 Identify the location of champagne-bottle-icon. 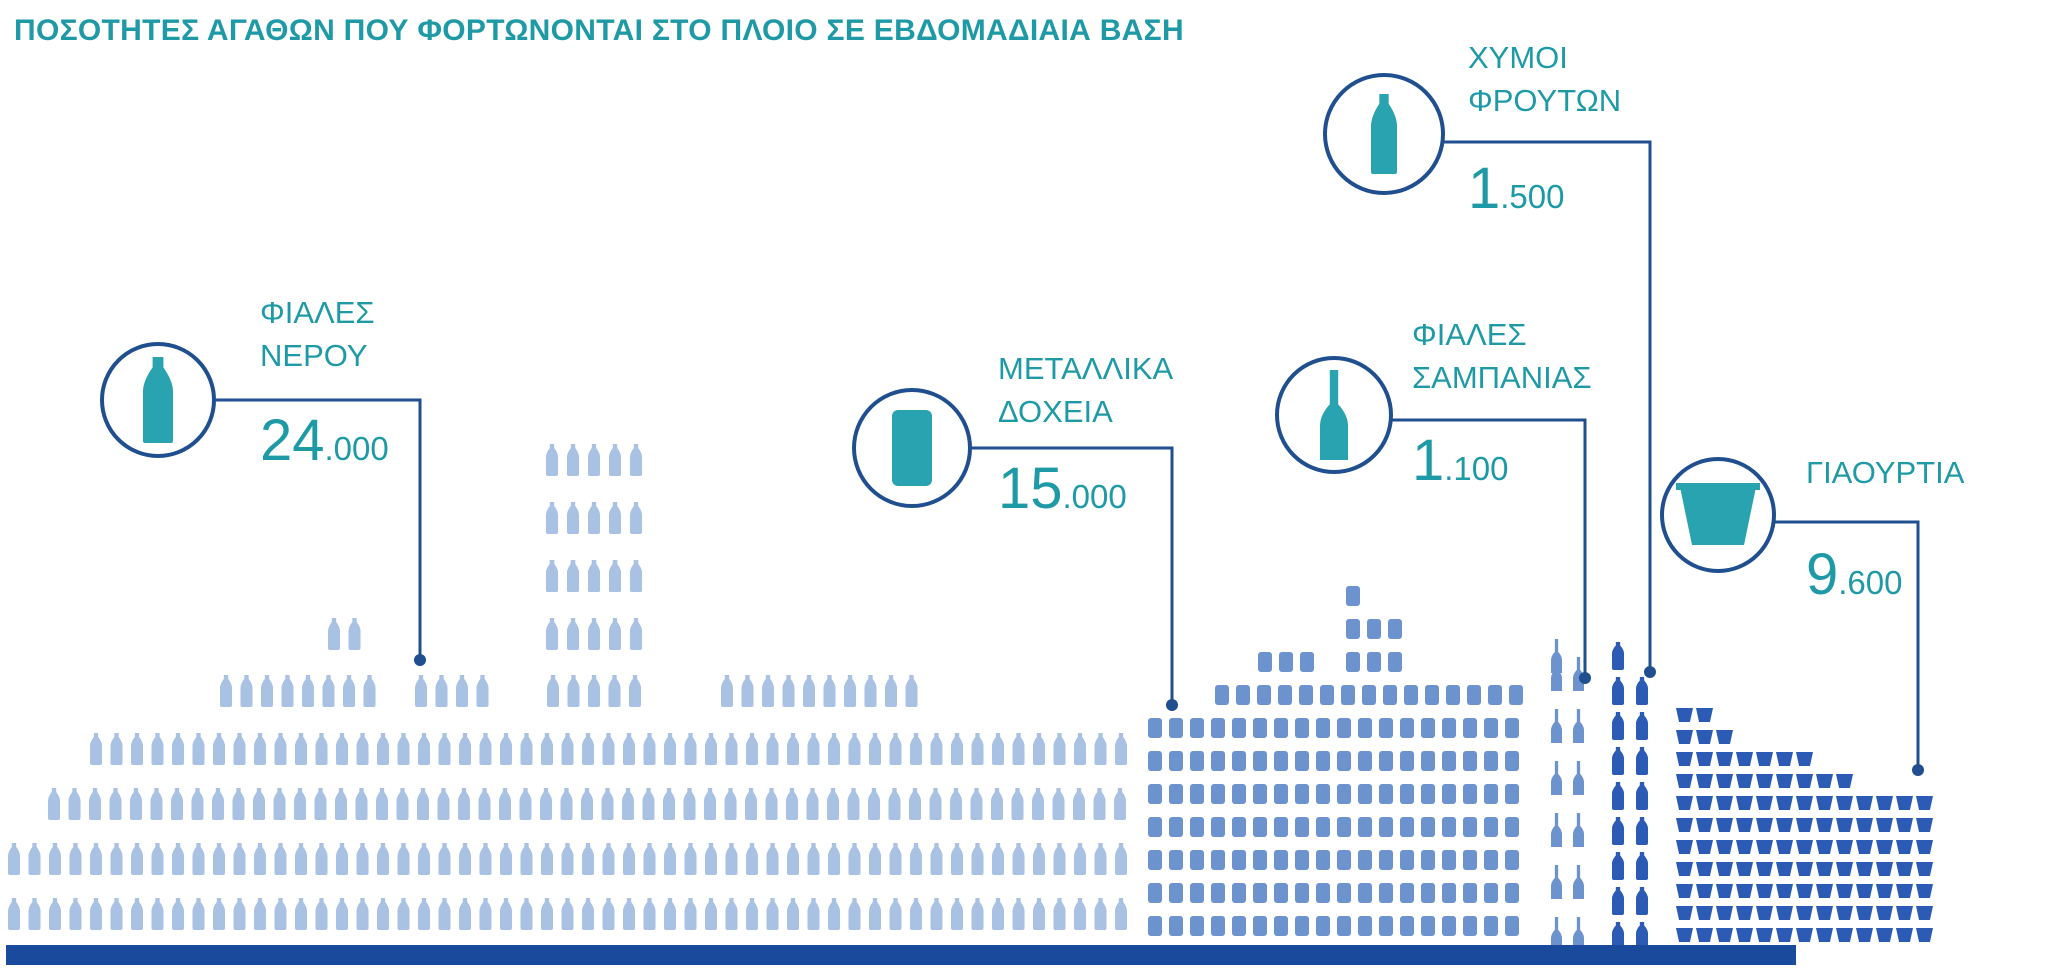
(1334, 415).